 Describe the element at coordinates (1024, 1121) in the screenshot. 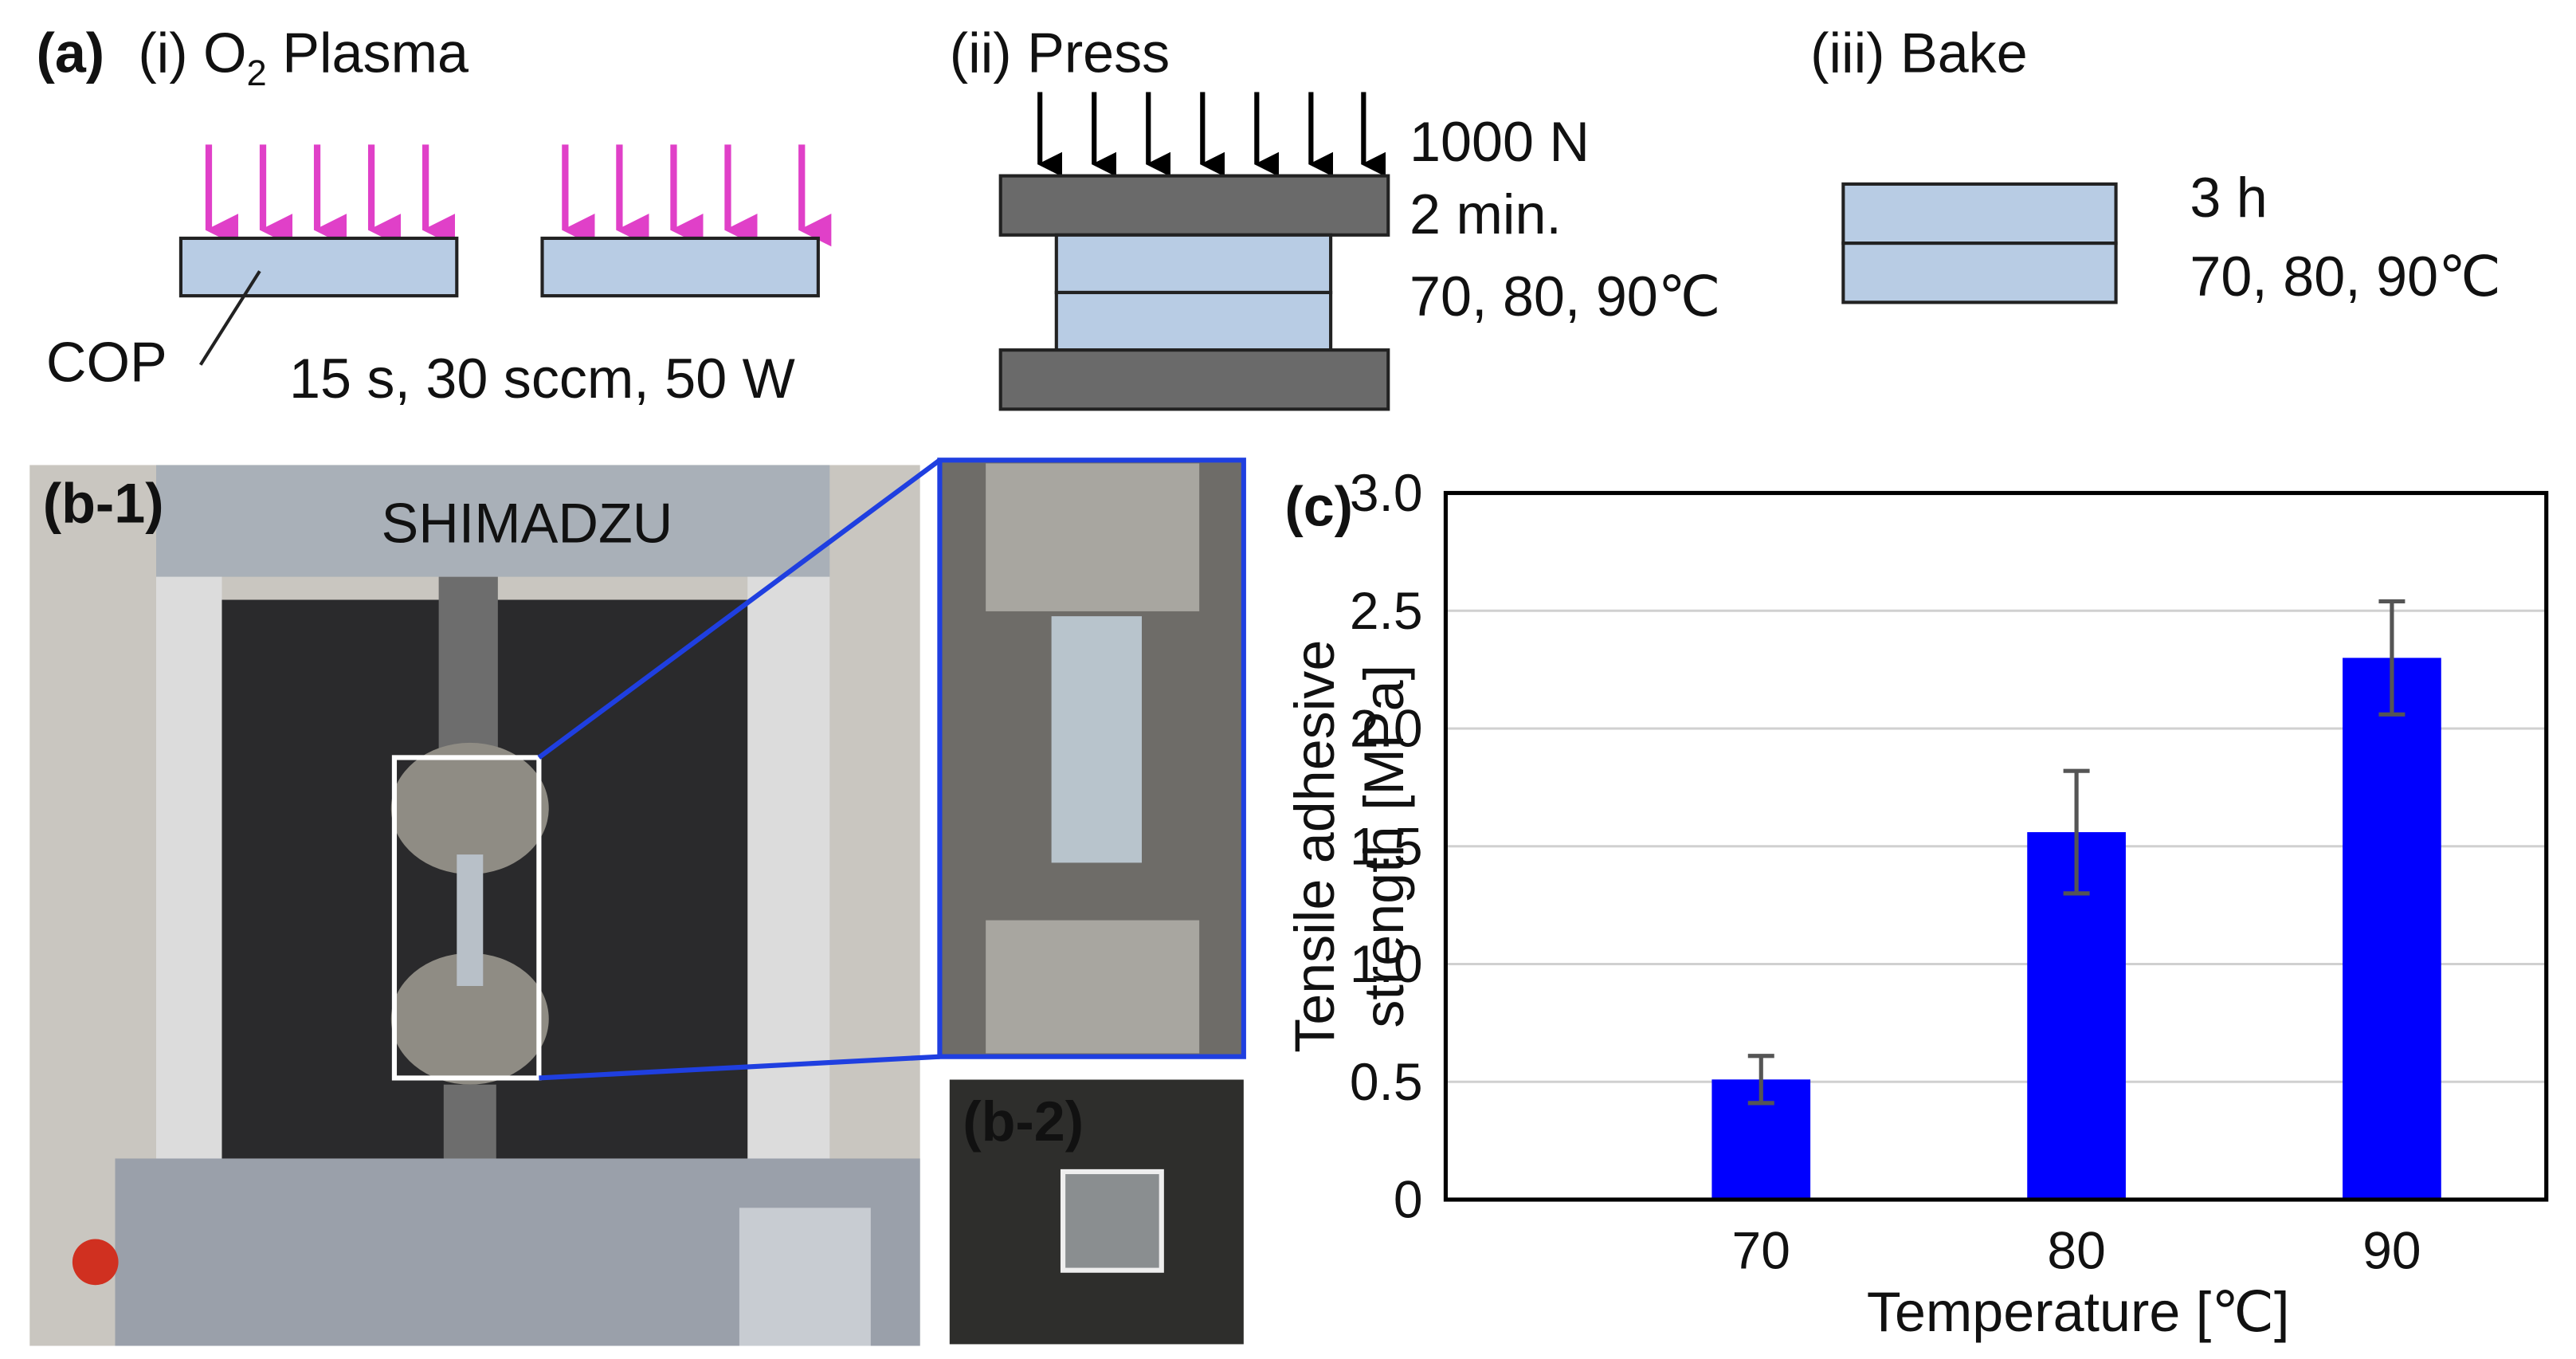

I see `panel-label: (b-2)` at that location.